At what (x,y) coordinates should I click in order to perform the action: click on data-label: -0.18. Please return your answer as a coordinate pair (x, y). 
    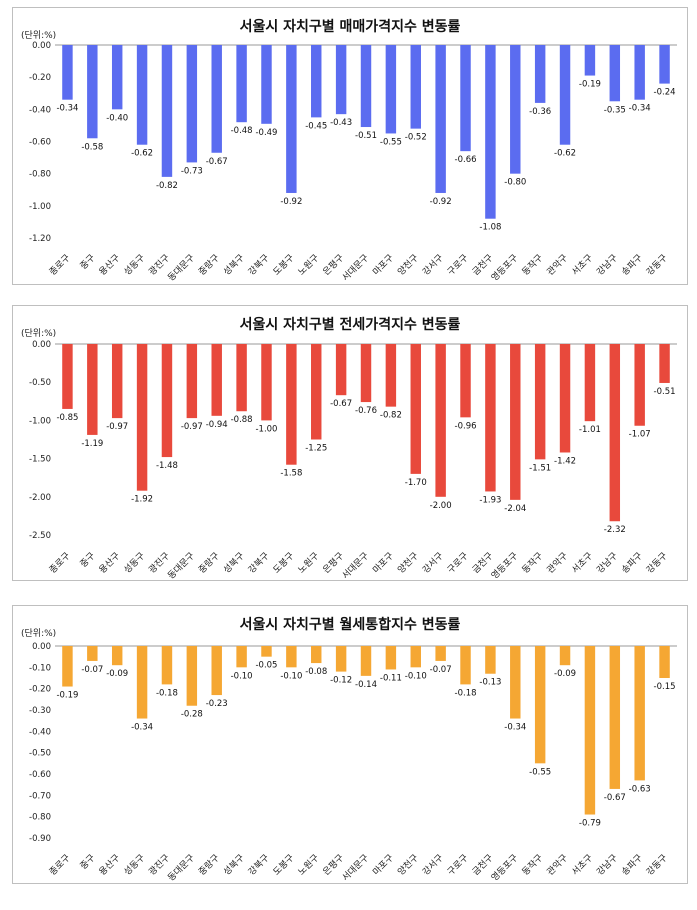
    Looking at the image, I should click on (466, 693).